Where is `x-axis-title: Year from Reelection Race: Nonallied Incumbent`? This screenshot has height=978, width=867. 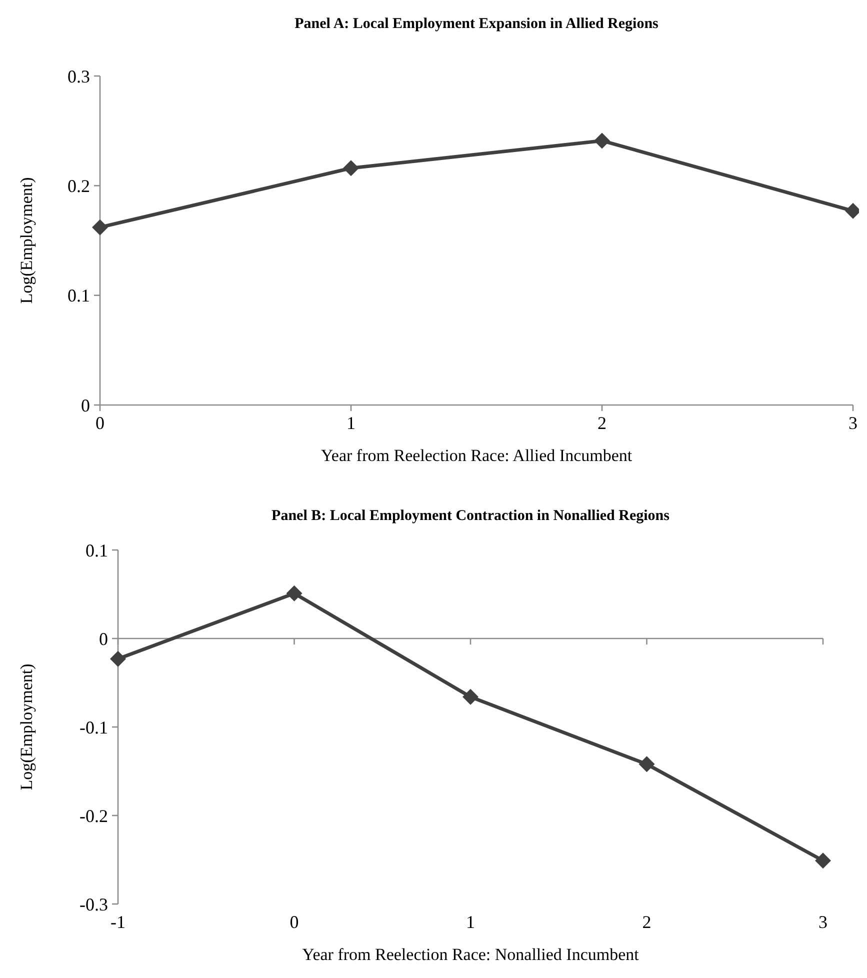
x-axis-title: Year from Reelection Race: Nonallied Incumbent is located at coordinates (471, 954).